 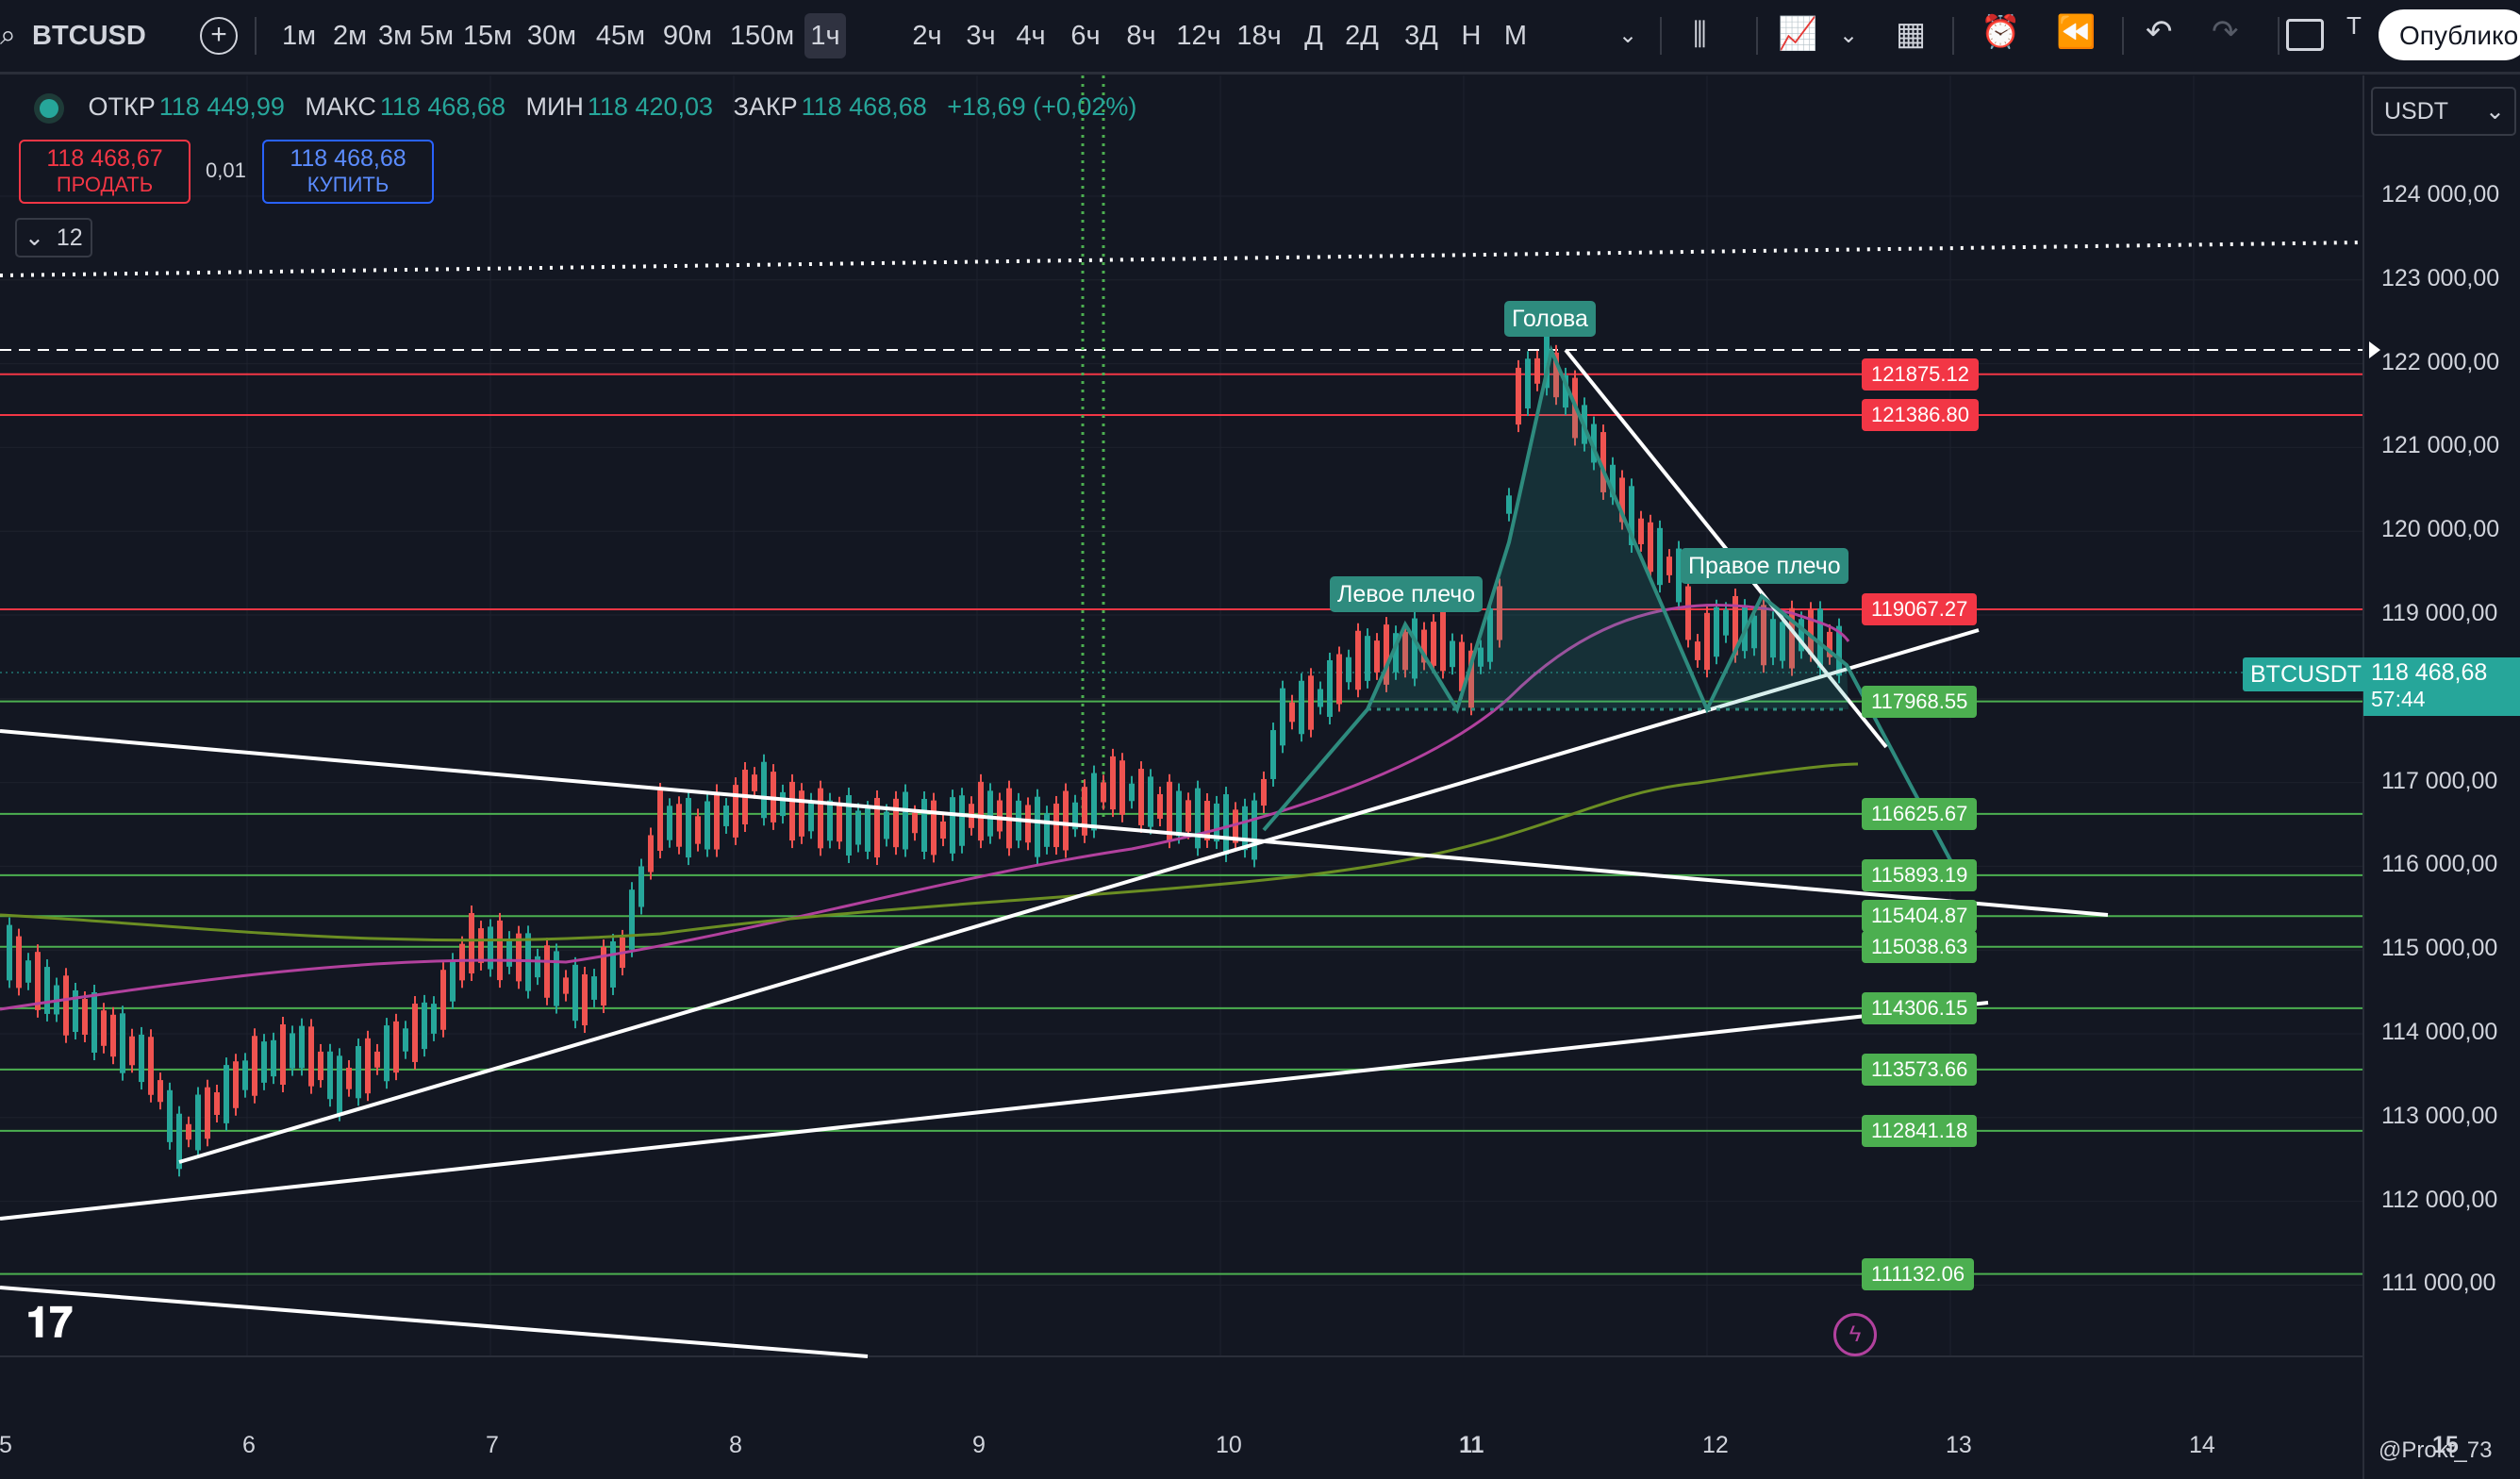 What do you see at coordinates (8, 35) in the screenshot?
I see `search-icon: ⌕` at bounding box center [8, 35].